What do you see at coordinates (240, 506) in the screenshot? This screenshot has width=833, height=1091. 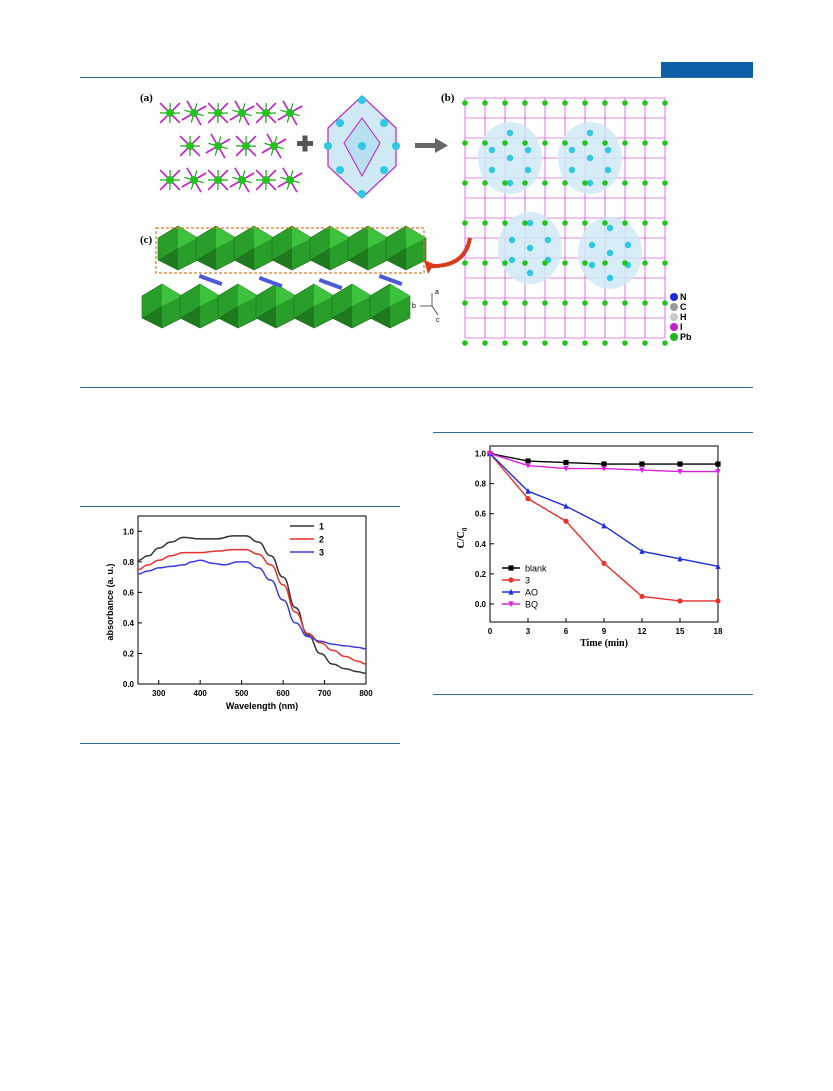 I see `chart1-top-rule` at bounding box center [240, 506].